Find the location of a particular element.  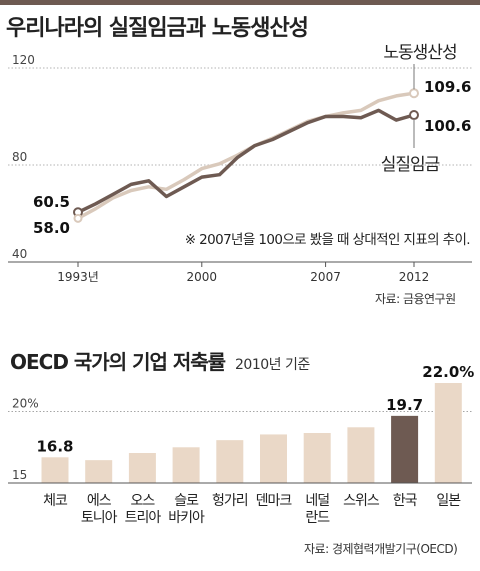

legend-label-wage: 실질임금 is located at coordinates (410, 165).